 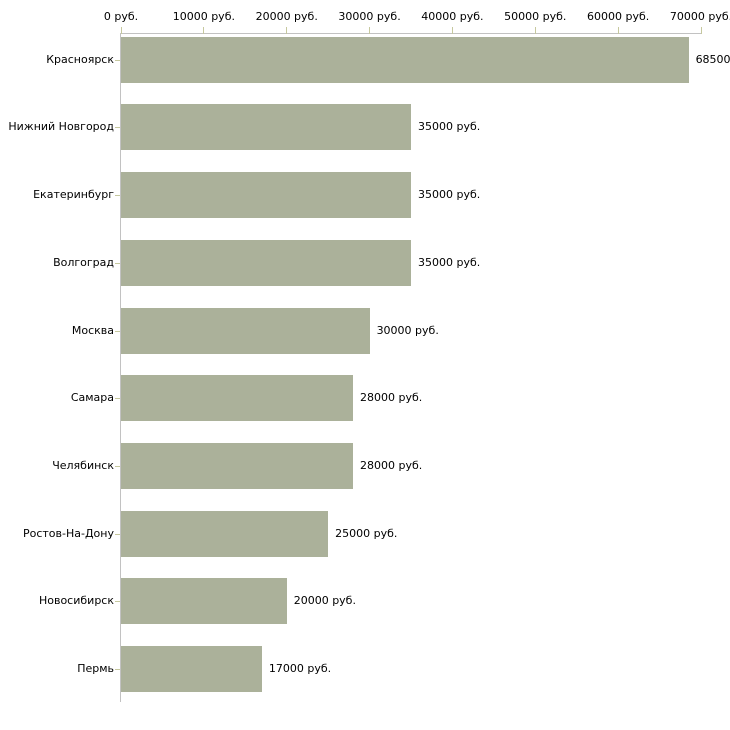 What do you see at coordinates (618, 16) in the screenshot?
I see `x-axis-tick-label: 60000 руб.` at bounding box center [618, 16].